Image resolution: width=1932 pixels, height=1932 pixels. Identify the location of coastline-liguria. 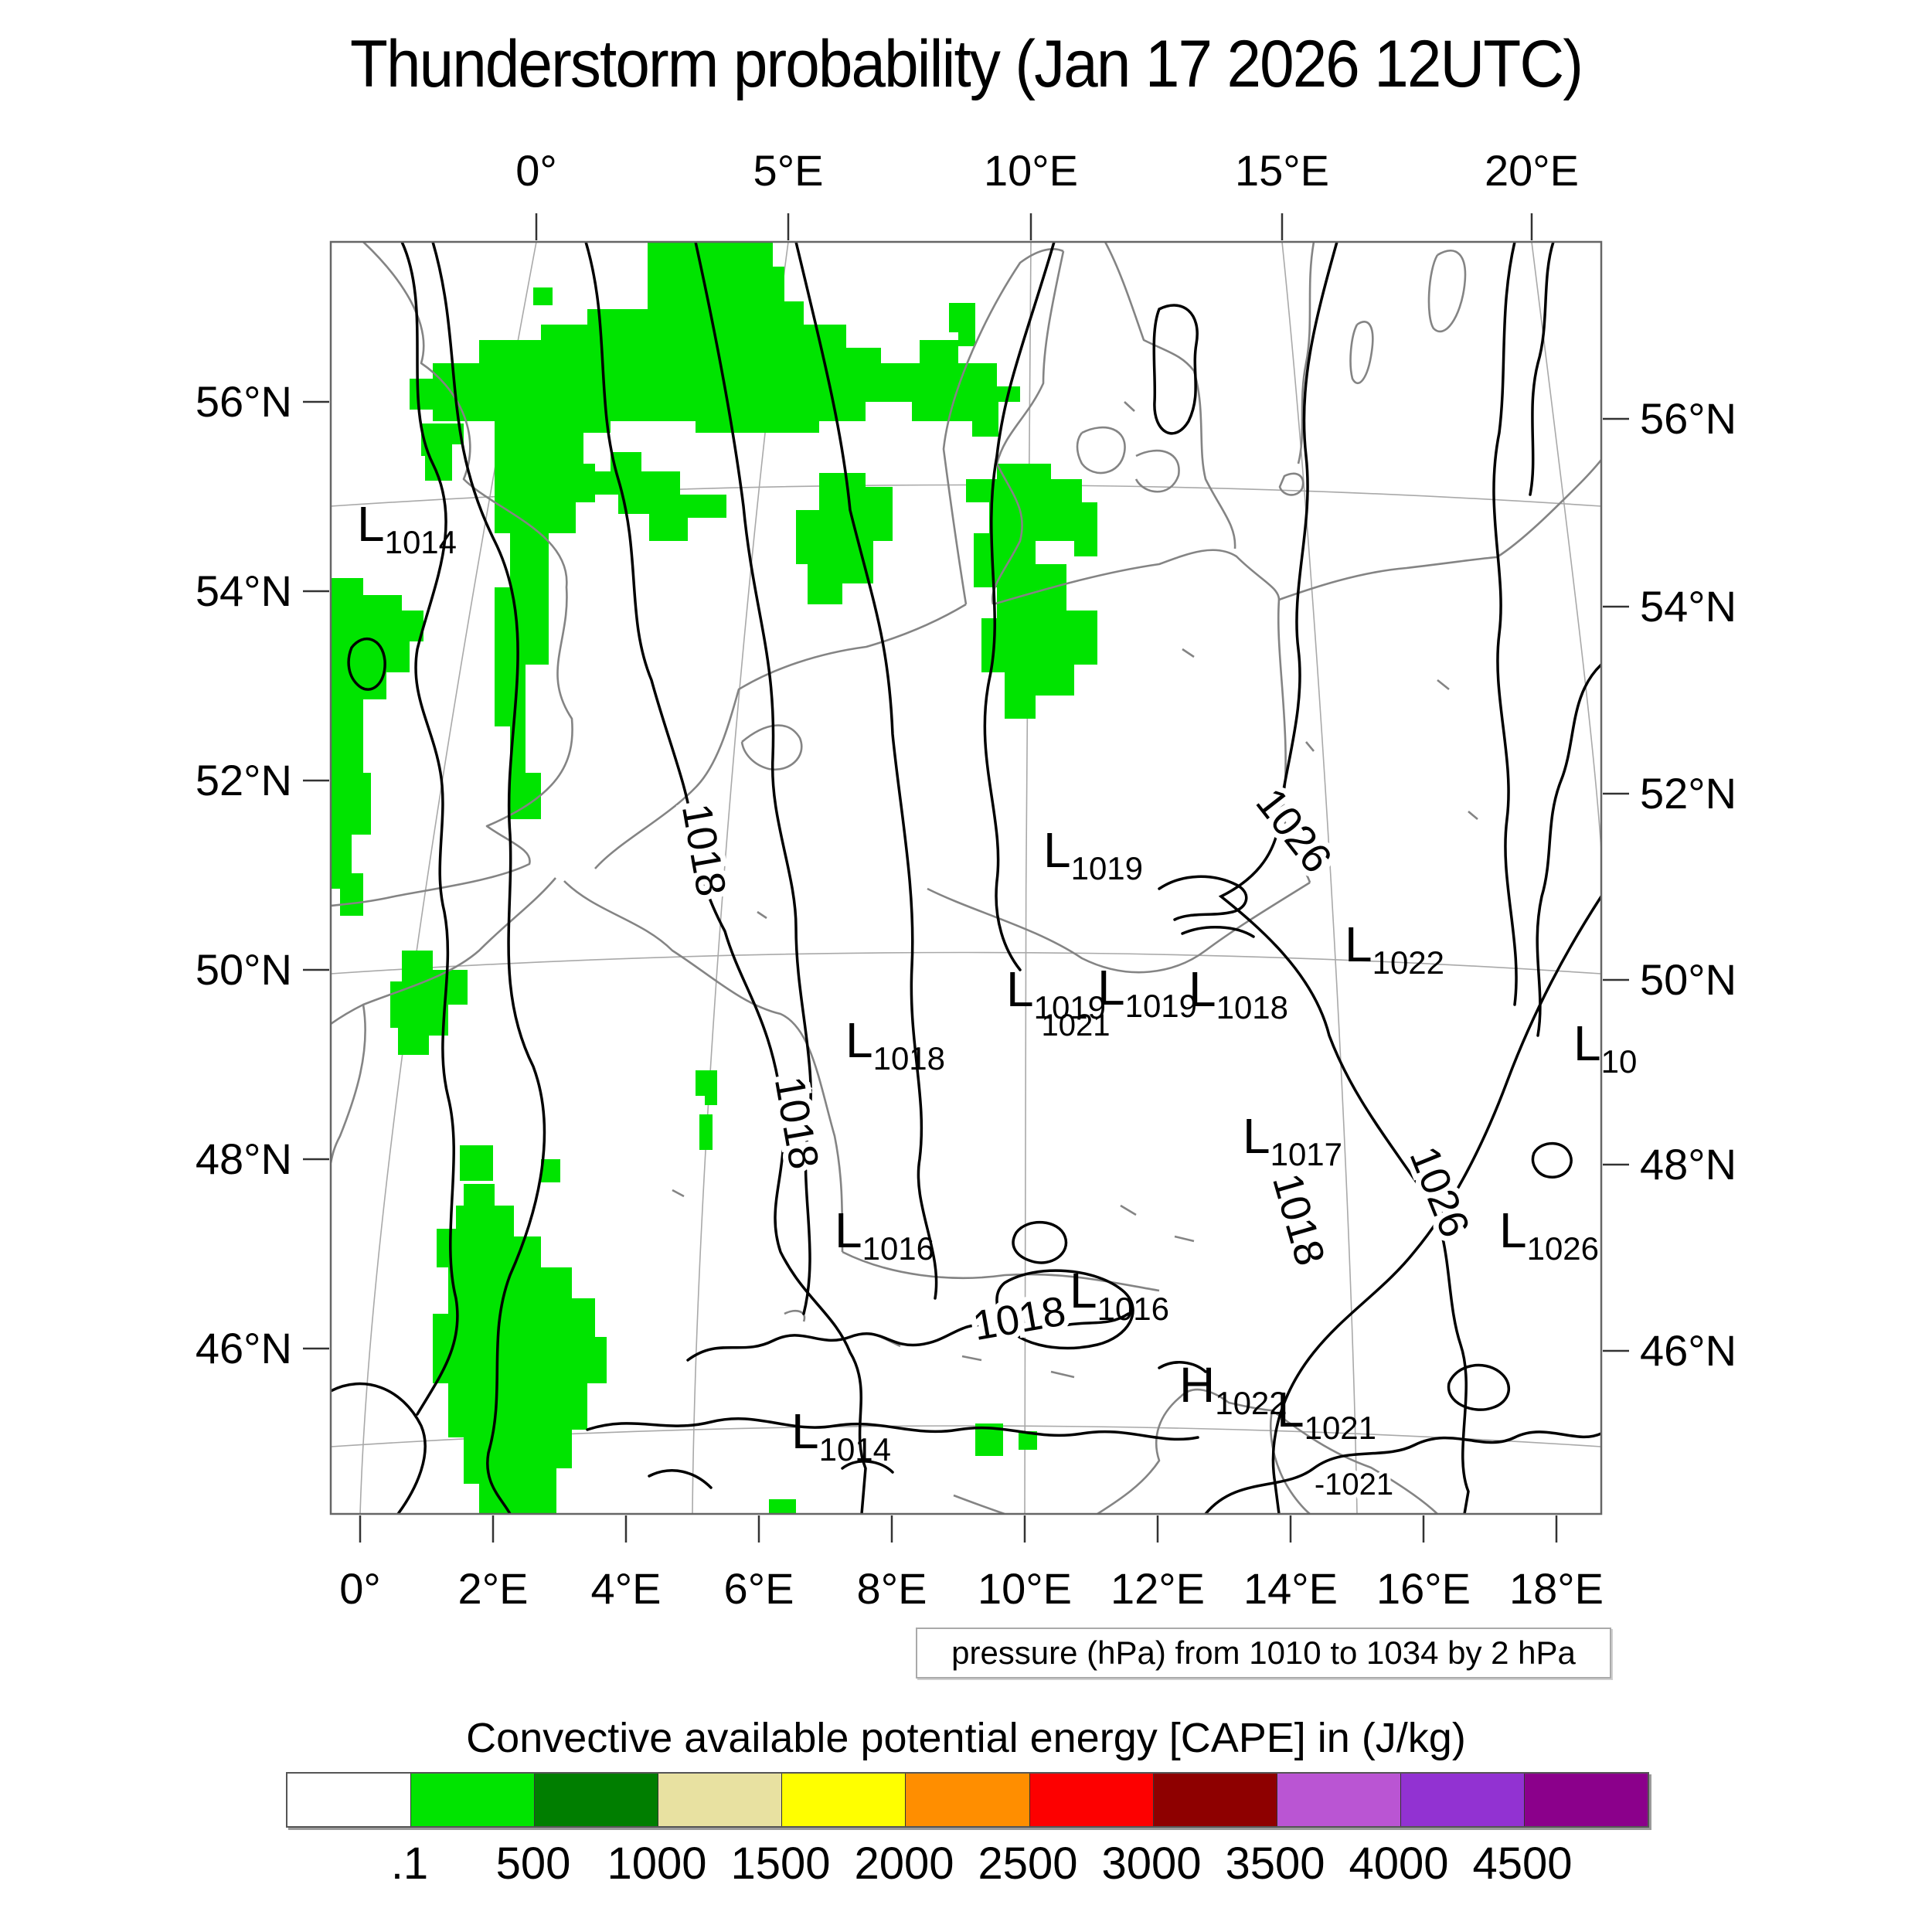
(979, 1504).